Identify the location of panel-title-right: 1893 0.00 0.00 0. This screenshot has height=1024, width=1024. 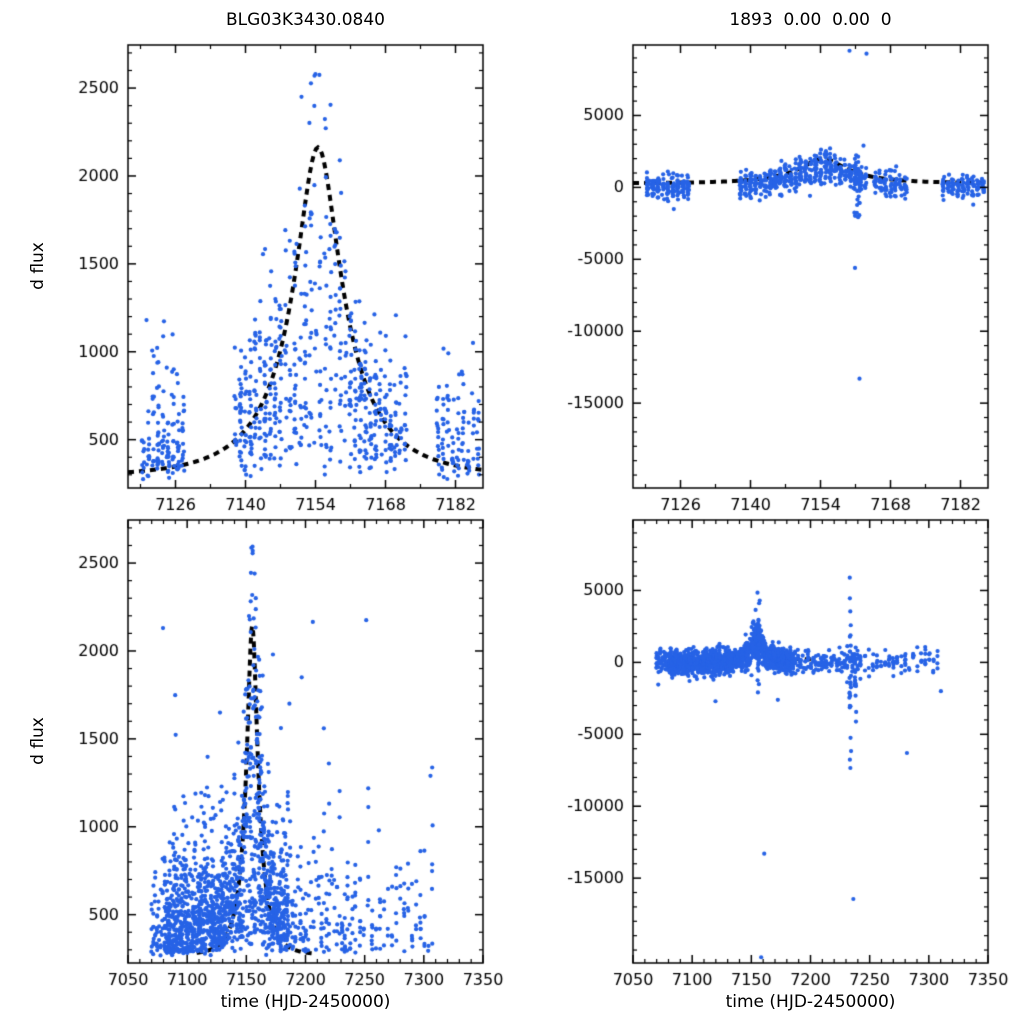
(810, 20).